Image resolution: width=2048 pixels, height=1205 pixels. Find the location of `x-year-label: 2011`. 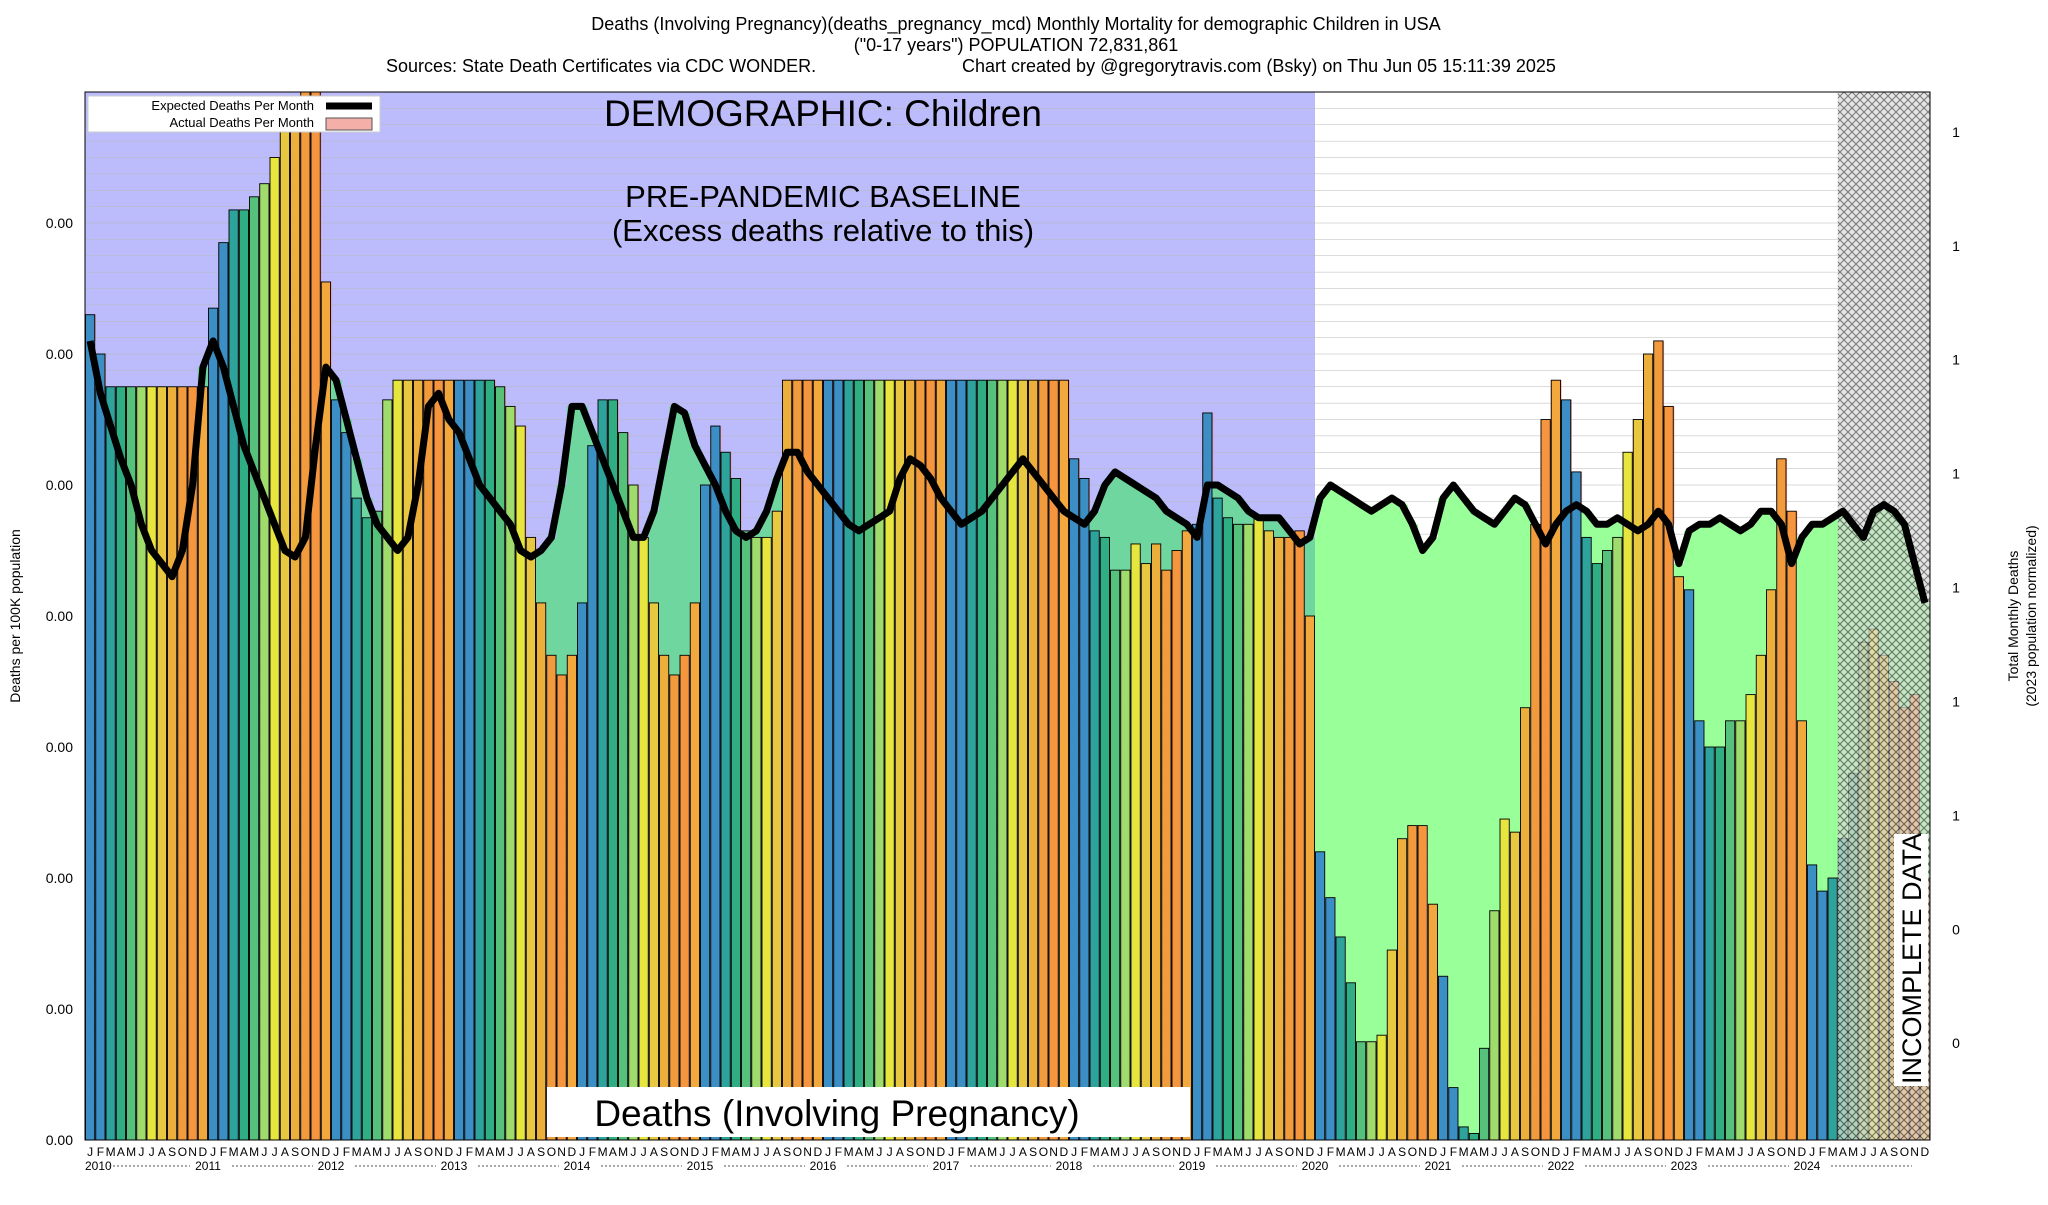

x-year-label: 2011 is located at coordinates (208, 1166).